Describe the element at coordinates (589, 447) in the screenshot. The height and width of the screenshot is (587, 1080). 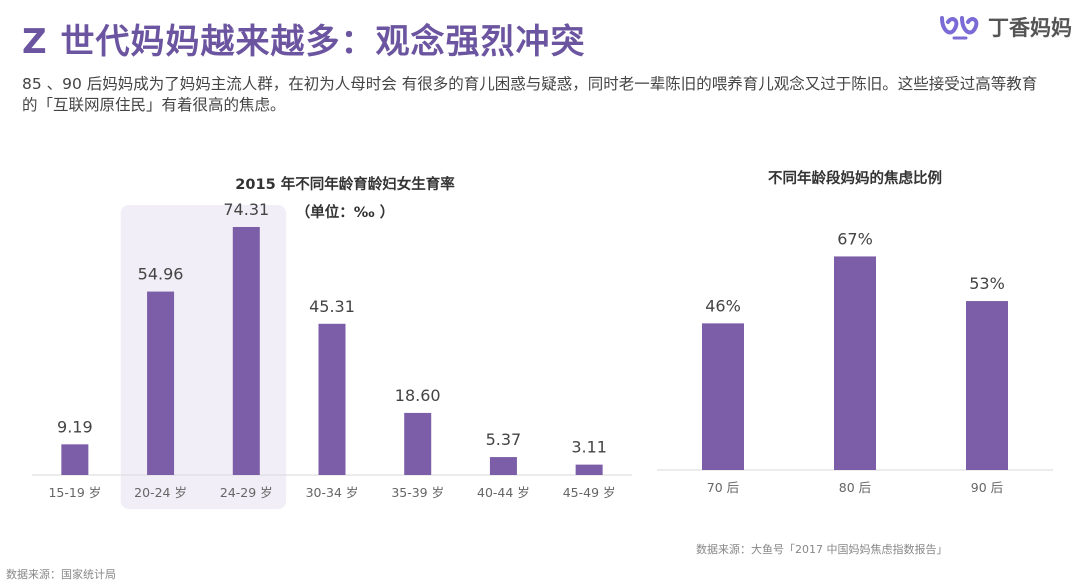
I see `data-label: 3.11` at that location.